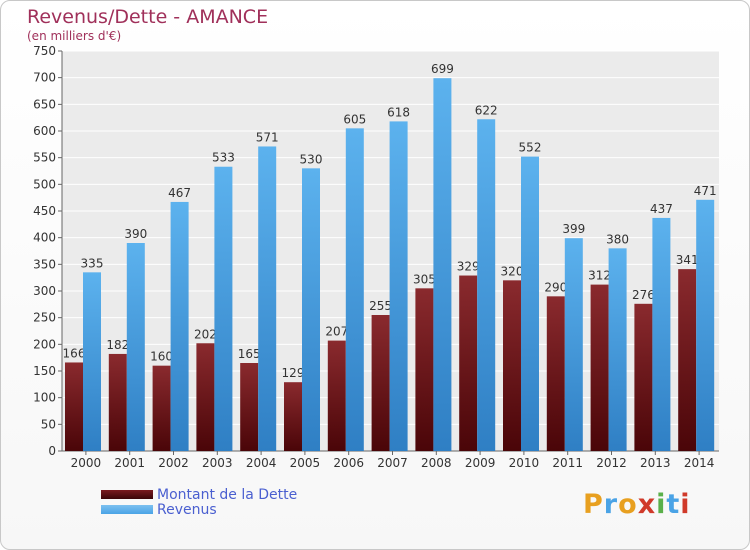  Describe the element at coordinates (86, 463) in the screenshot. I see `x-tick-label: 2000` at that location.